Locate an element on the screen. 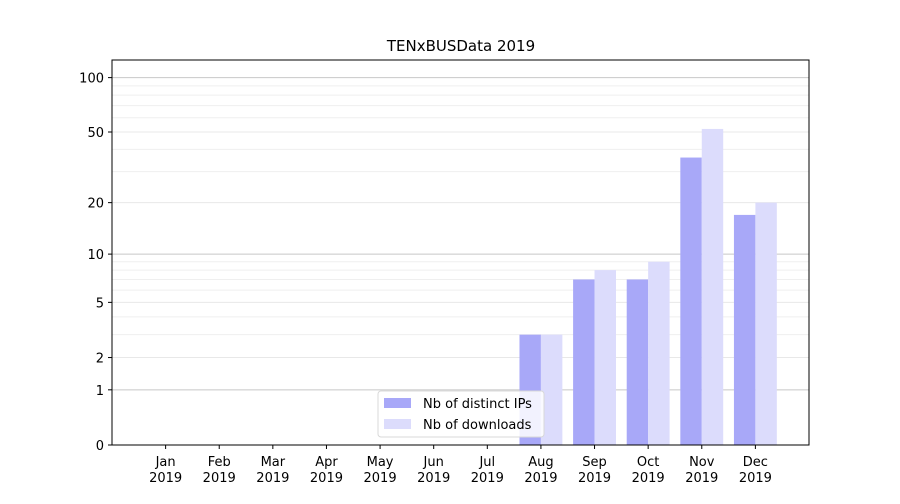 This screenshot has height=504, width=900. y-tick-label: 100 is located at coordinates (91, 79).